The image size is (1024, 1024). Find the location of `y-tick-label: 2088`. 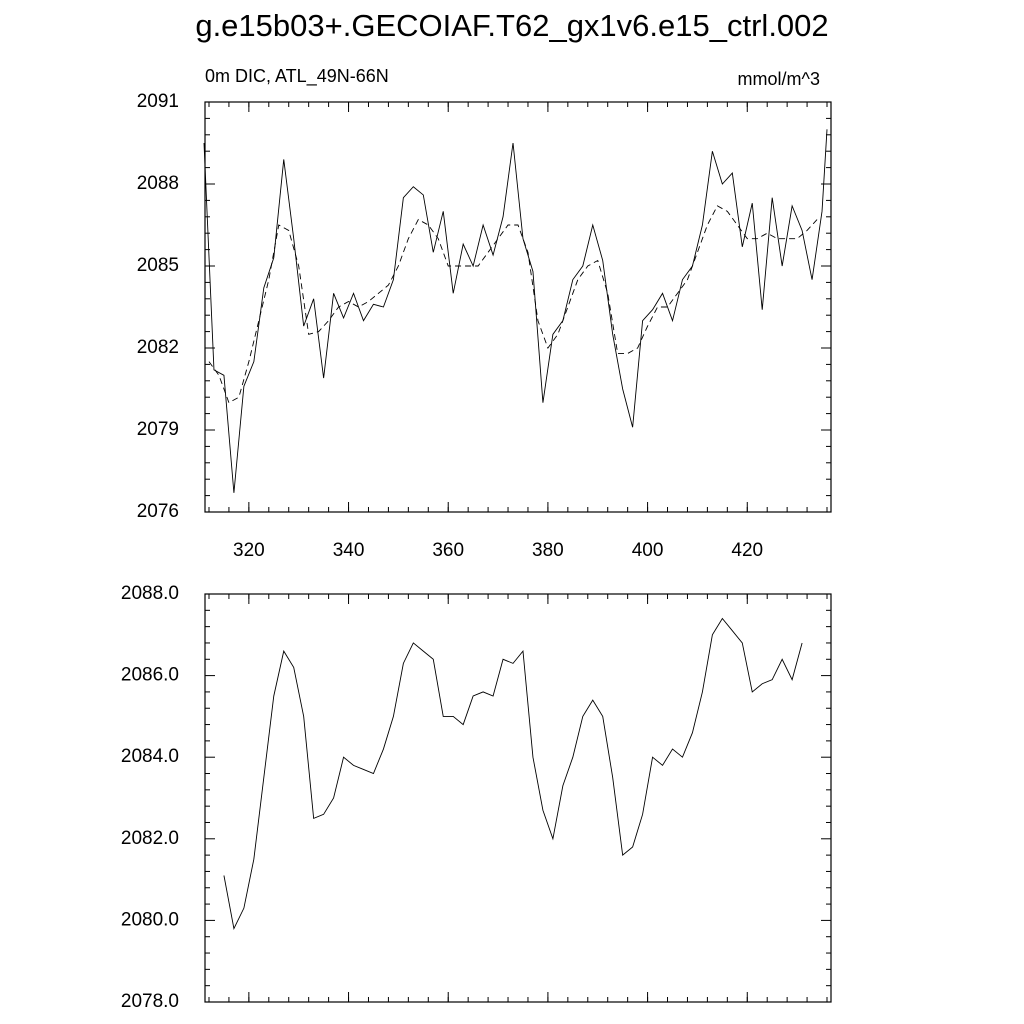

y-tick-label: 2088 is located at coordinates (158, 183).